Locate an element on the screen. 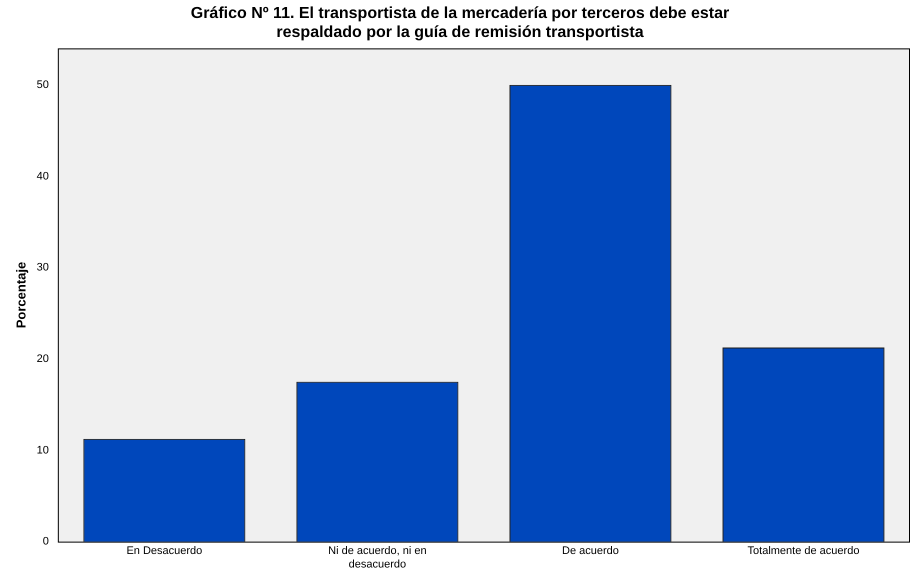 The image size is (912, 576). y-tick-label: 10 is located at coordinates (42, 450).